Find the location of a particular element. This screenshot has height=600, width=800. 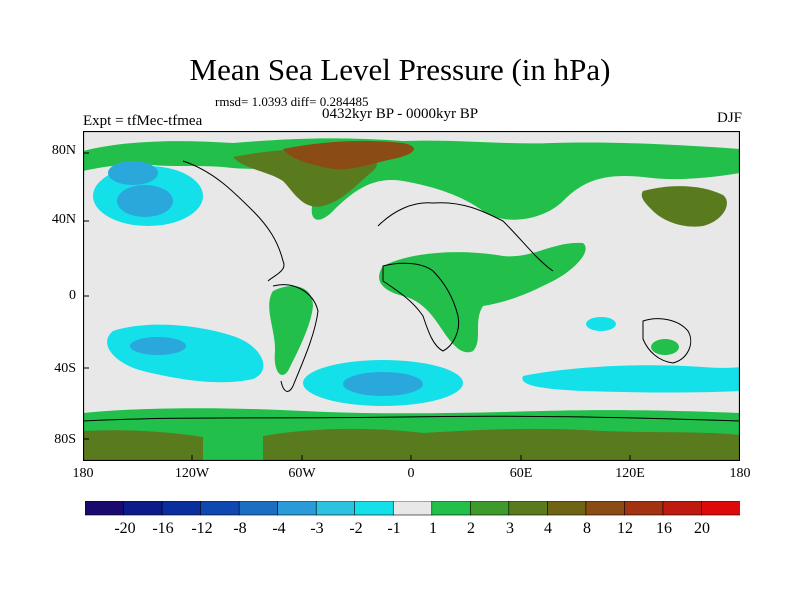

lat-label-40s: 40S is located at coordinates (65, 368).